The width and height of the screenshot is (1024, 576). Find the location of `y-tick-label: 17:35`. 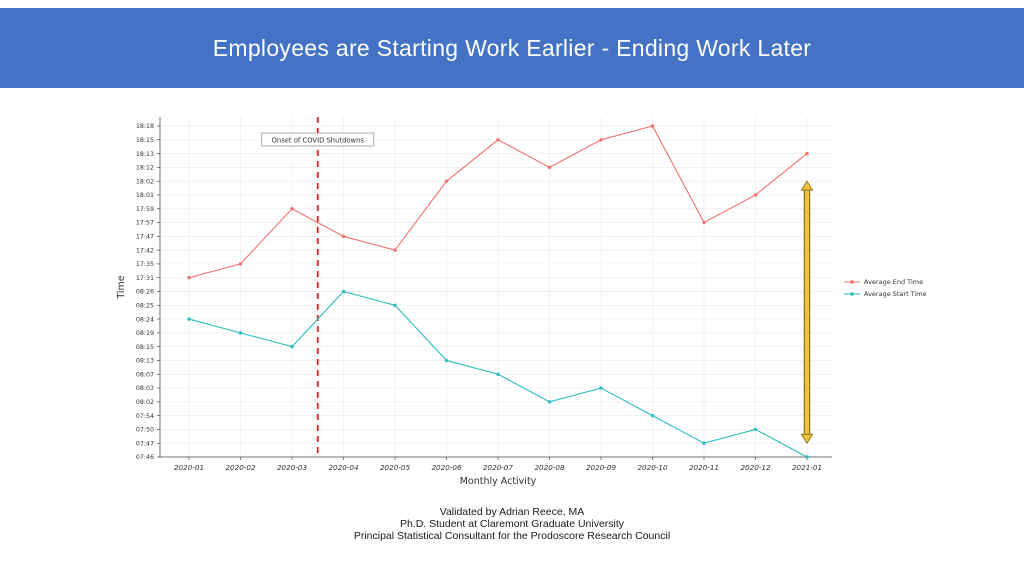

y-tick-label: 17:35 is located at coordinates (145, 264).